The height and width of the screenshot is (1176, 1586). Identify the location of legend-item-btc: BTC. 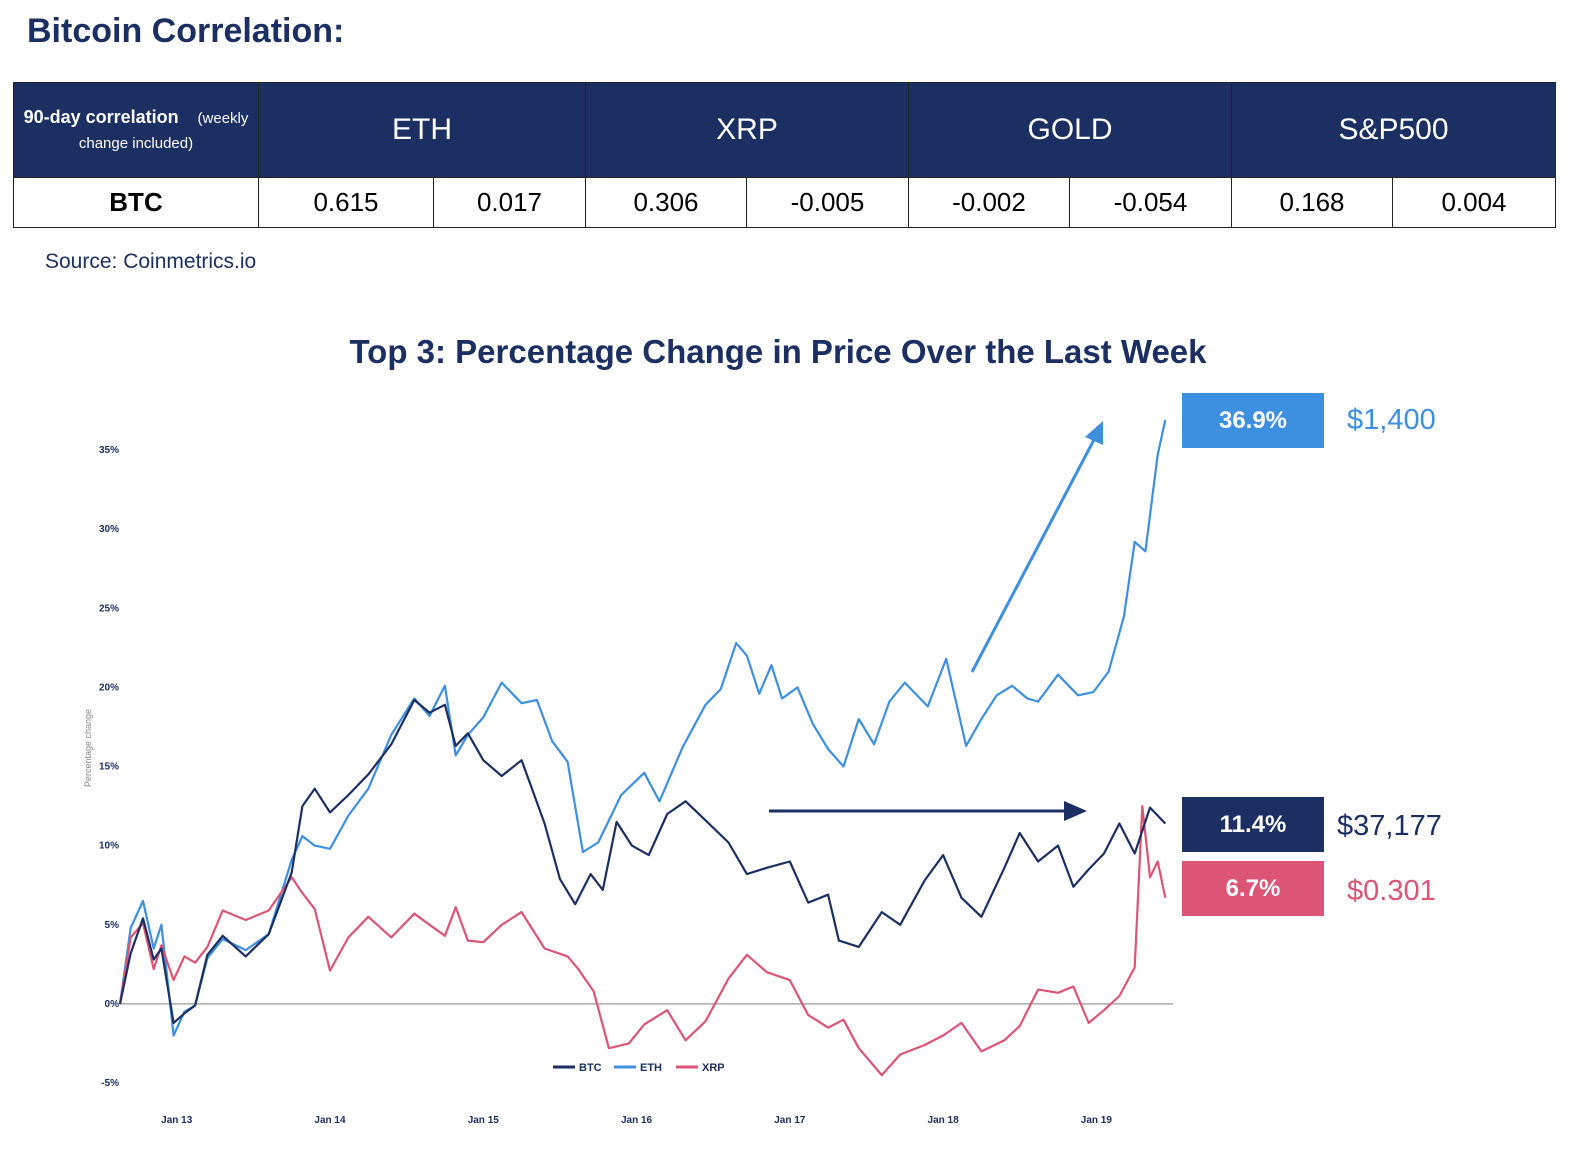
(577, 1068).